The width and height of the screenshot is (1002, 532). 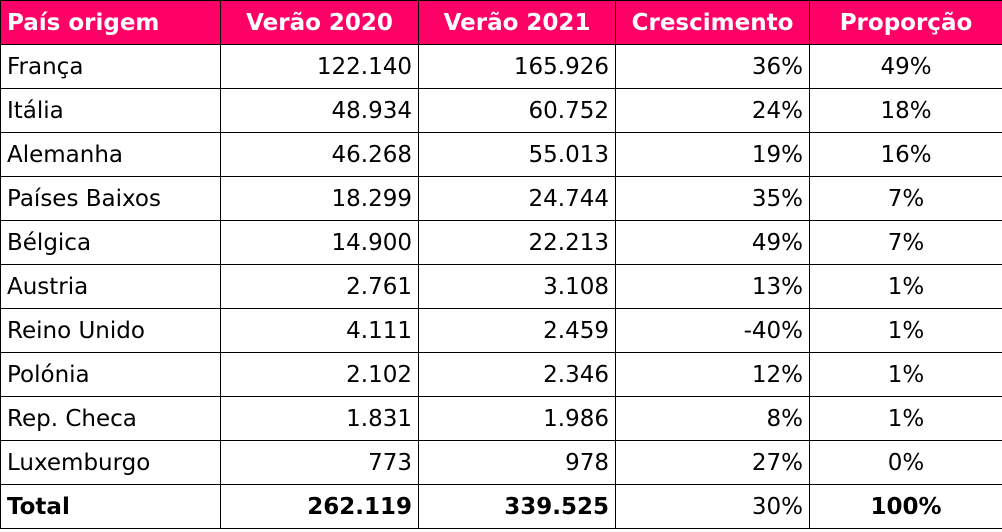 I want to click on total-label: Total, so click(x=110, y=506).